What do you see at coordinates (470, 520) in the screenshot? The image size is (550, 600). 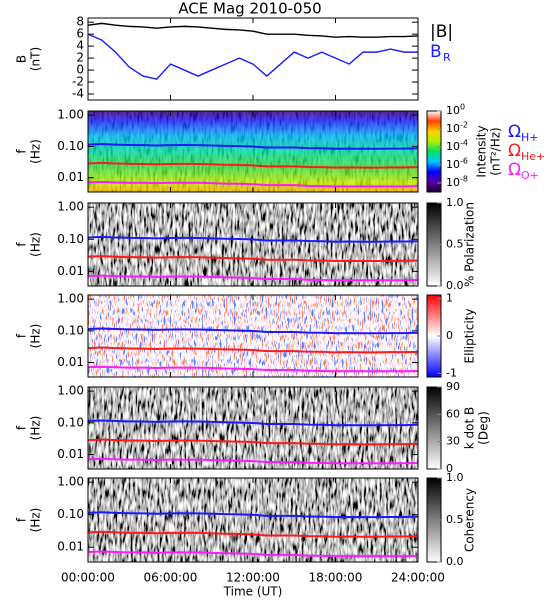 I see `colorbar-label: Coherency` at bounding box center [470, 520].